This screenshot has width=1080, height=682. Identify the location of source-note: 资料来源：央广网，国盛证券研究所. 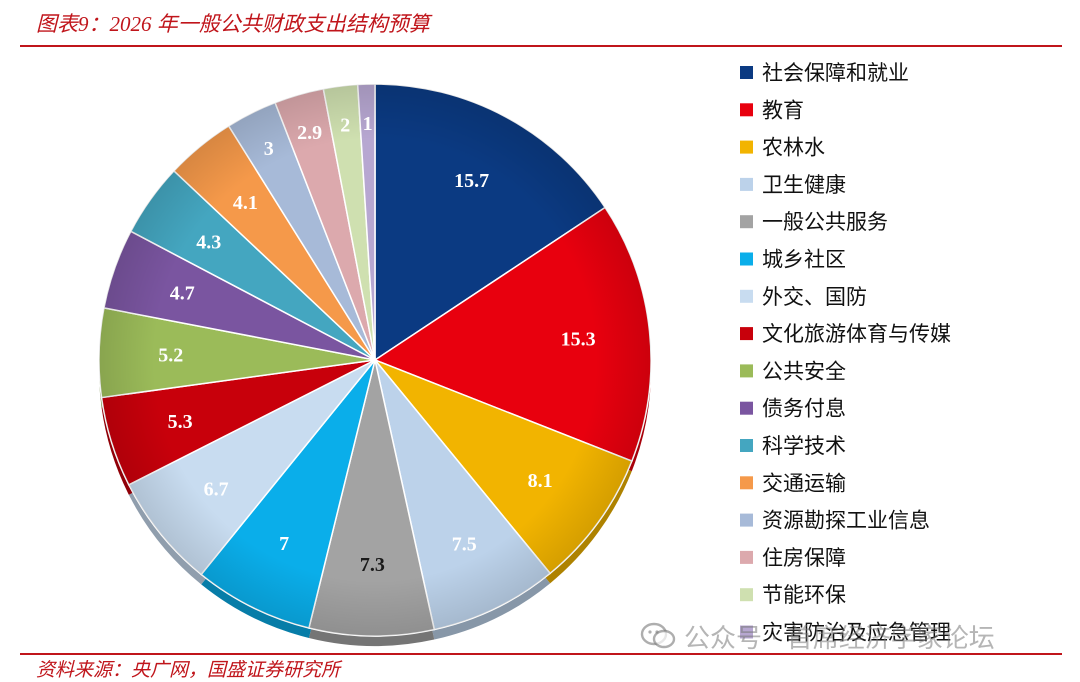
(188, 670).